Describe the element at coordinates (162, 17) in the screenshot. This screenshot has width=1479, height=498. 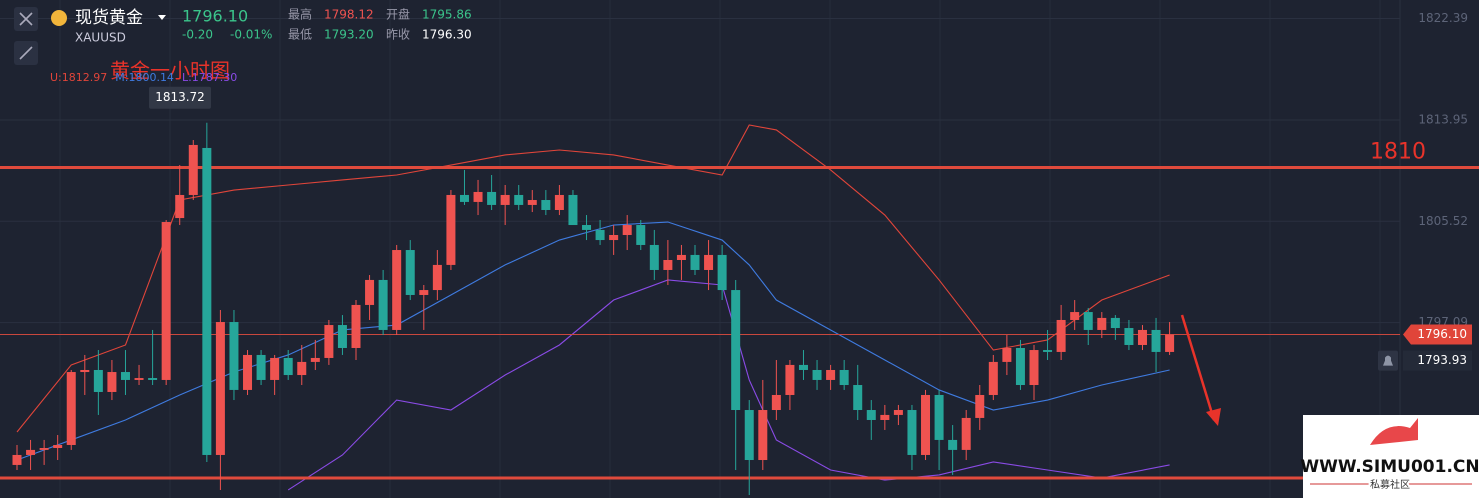
I see `symbol-dropdown` at that location.